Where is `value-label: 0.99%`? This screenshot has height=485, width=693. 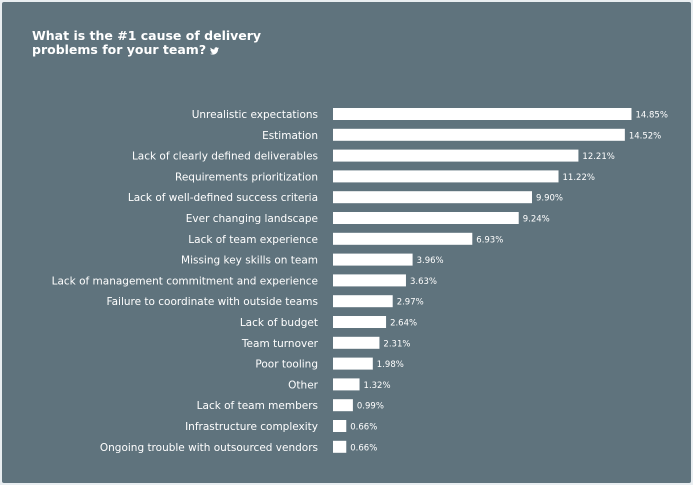
value-label: 0.99% is located at coordinates (370, 407).